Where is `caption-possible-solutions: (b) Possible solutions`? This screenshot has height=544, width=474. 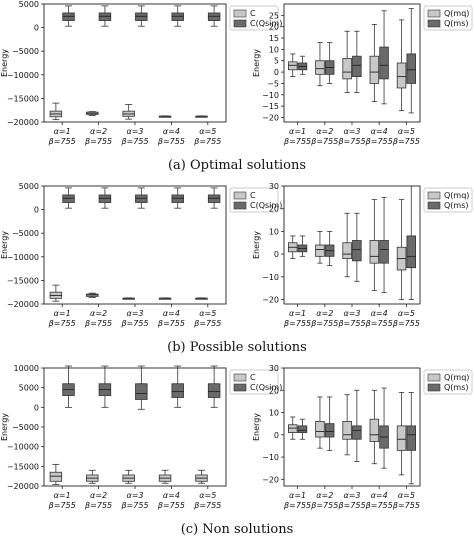 caption-possible-solutions: (b) Possible solutions is located at coordinates (237, 347).